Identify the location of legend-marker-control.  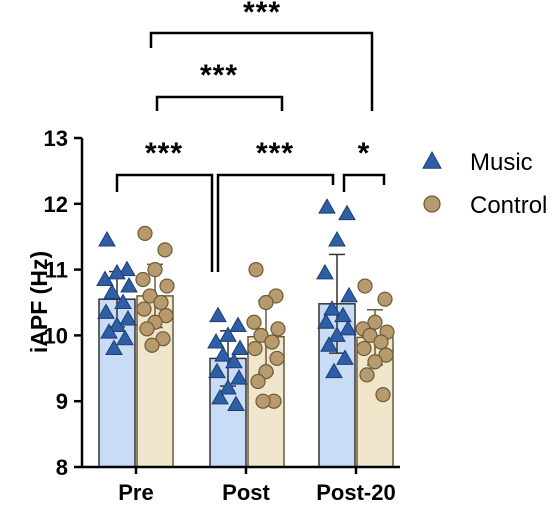
(432, 204).